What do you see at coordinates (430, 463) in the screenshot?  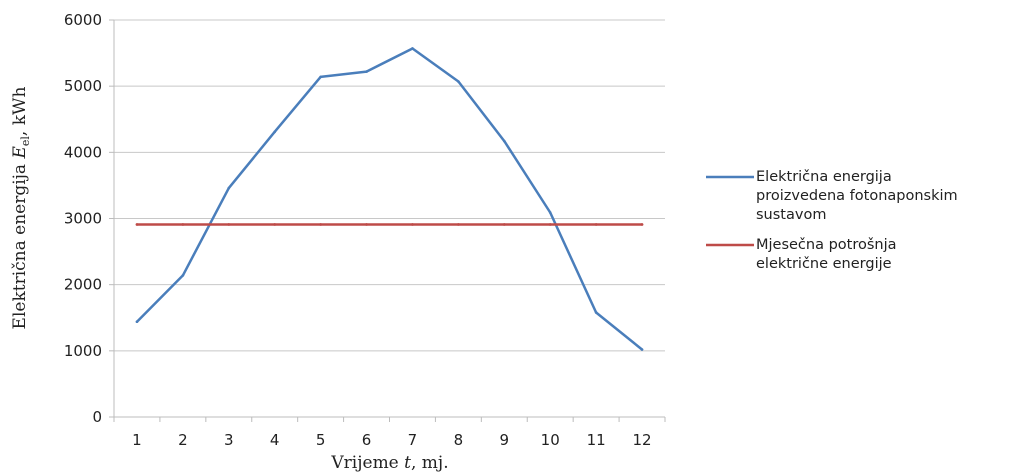 I see `x-axis-title-post: , mj.` at bounding box center [430, 463].